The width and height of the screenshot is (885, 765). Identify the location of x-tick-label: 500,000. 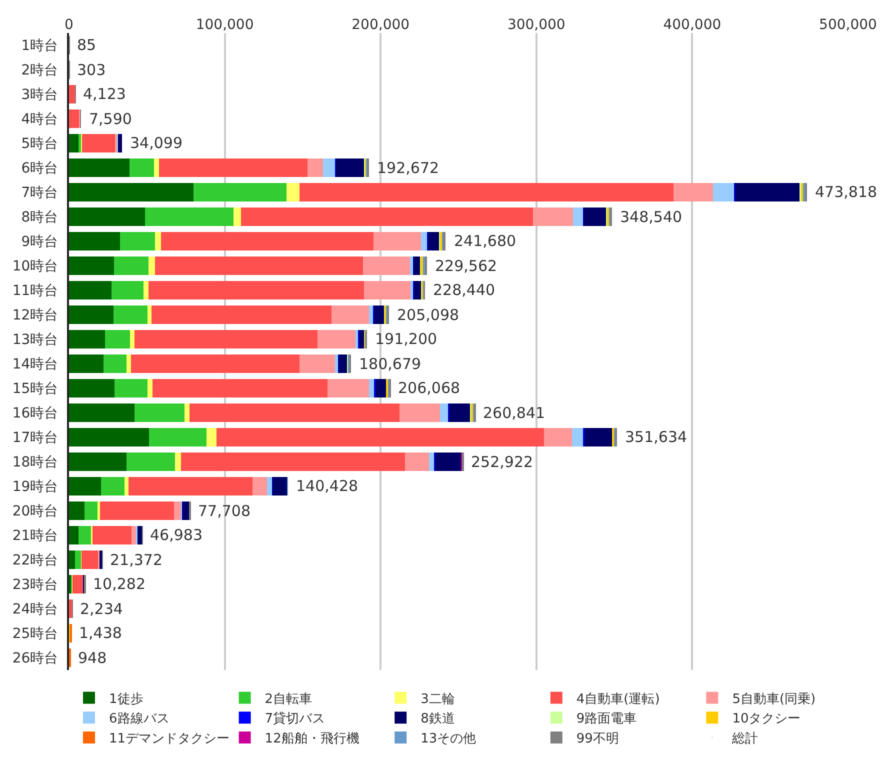
(848, 25).